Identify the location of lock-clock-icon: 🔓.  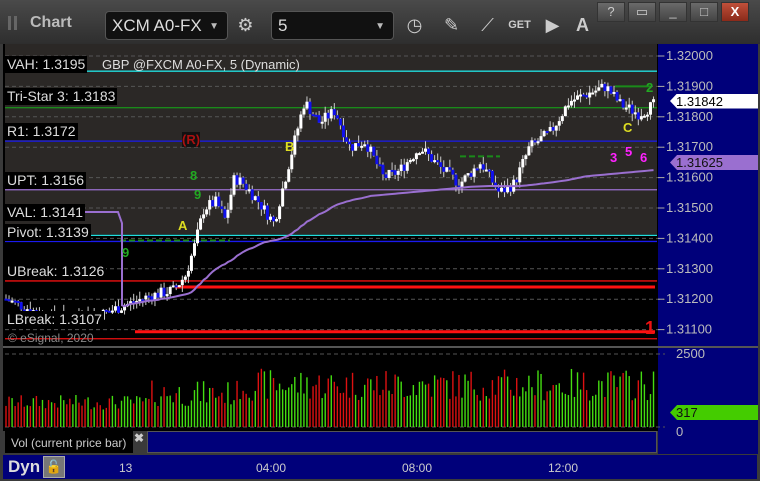
(54, 467).